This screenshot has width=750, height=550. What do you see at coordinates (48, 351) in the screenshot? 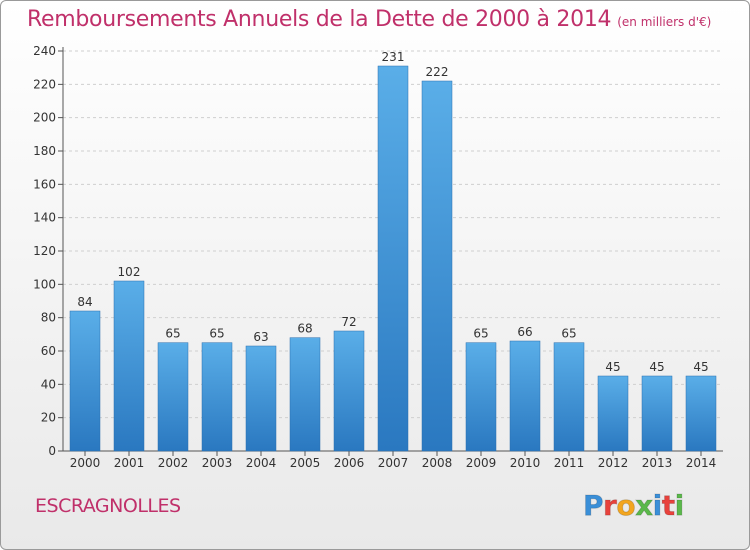
I see `y-tick-label: 60` at bounding box center [48, 351].